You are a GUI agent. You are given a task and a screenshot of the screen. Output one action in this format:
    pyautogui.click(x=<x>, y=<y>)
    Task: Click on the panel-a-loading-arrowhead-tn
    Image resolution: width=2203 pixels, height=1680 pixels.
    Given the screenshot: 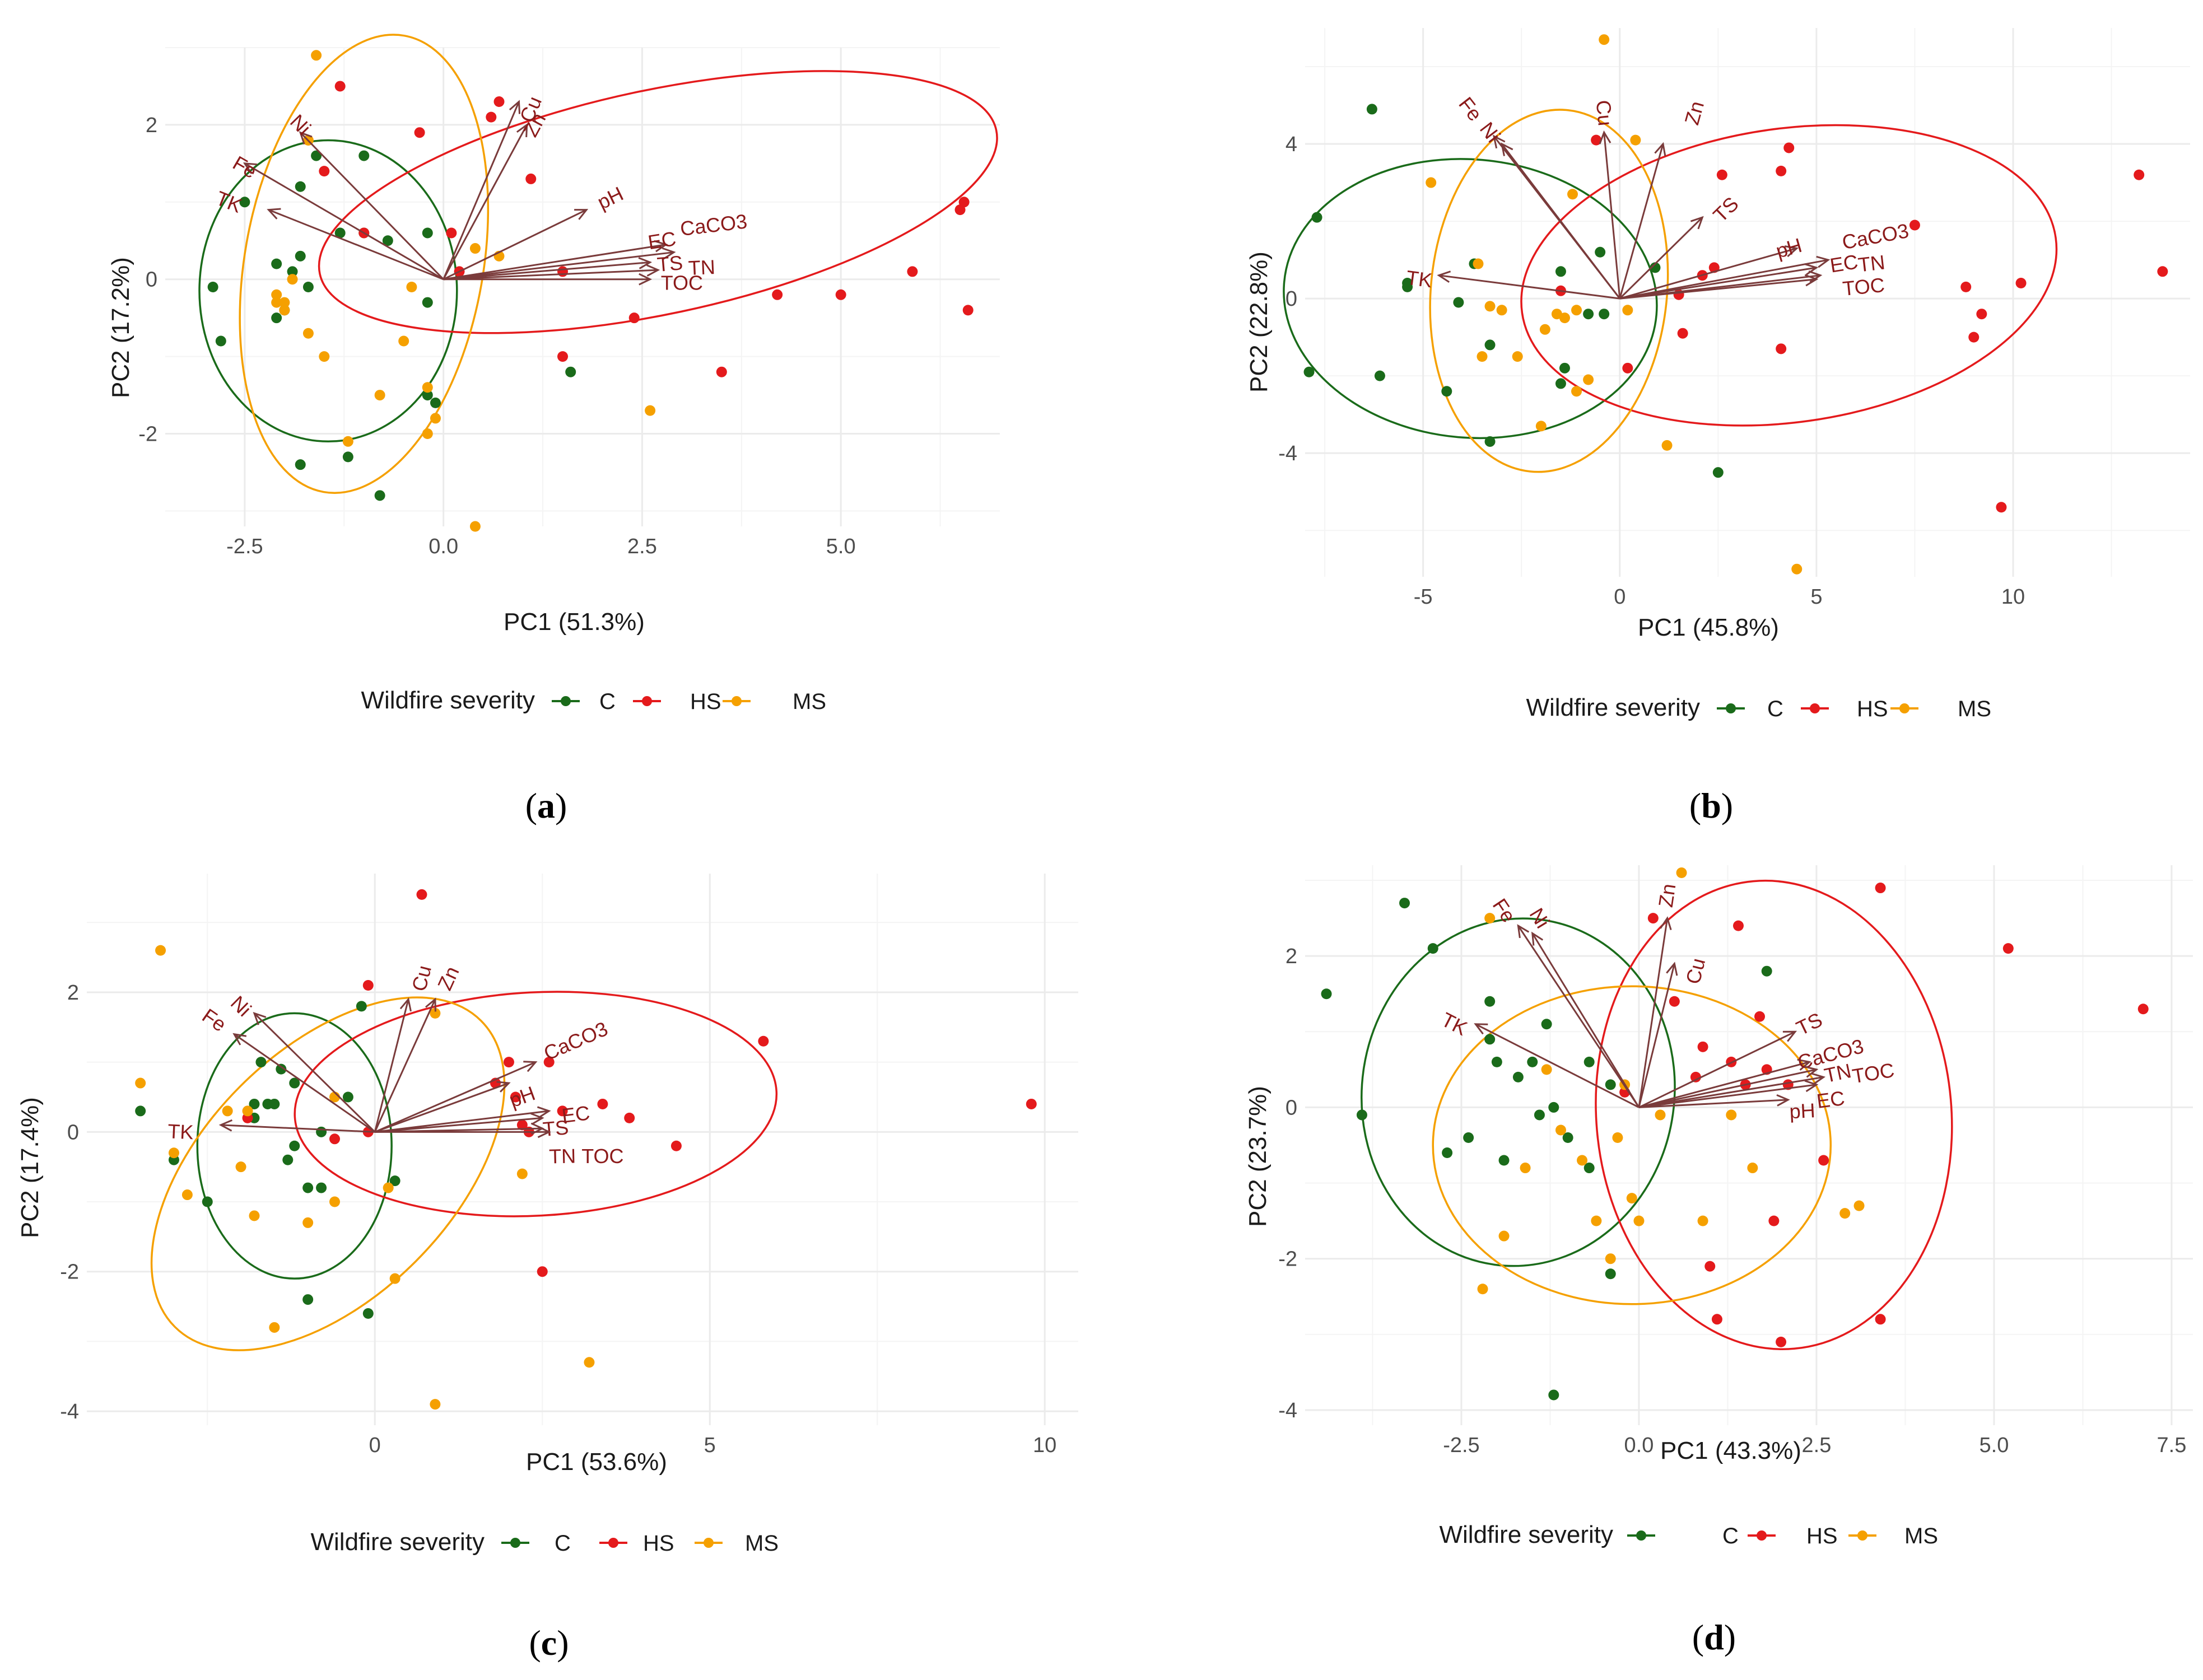 What is the action you would take?
    pyautogui.click(x=653, y=271)
    